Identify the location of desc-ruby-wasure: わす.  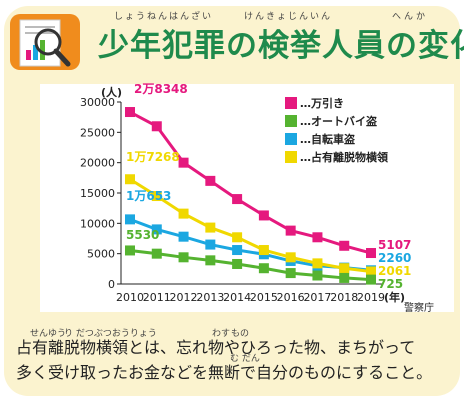
(221, 334).